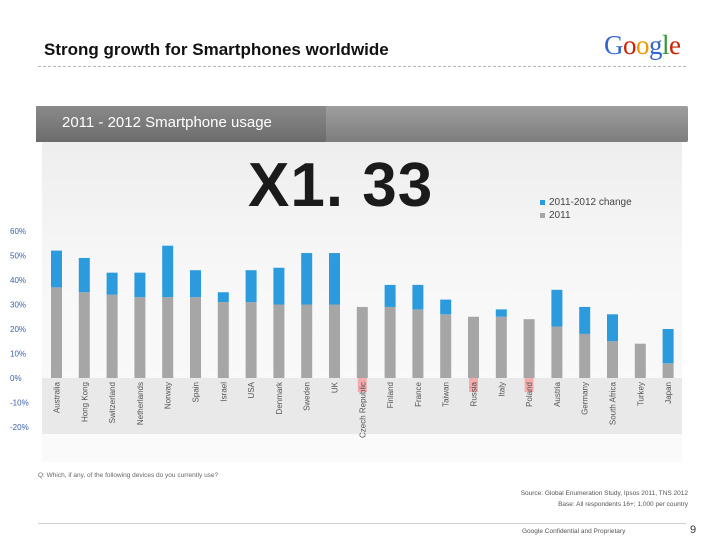 Image resolution: width=720 pixels, height=540 pixels. What do you see at coordinates (362, 410) in the screenshot?
I see `category-label: Czech Republic` at bounding box center [362, 410].